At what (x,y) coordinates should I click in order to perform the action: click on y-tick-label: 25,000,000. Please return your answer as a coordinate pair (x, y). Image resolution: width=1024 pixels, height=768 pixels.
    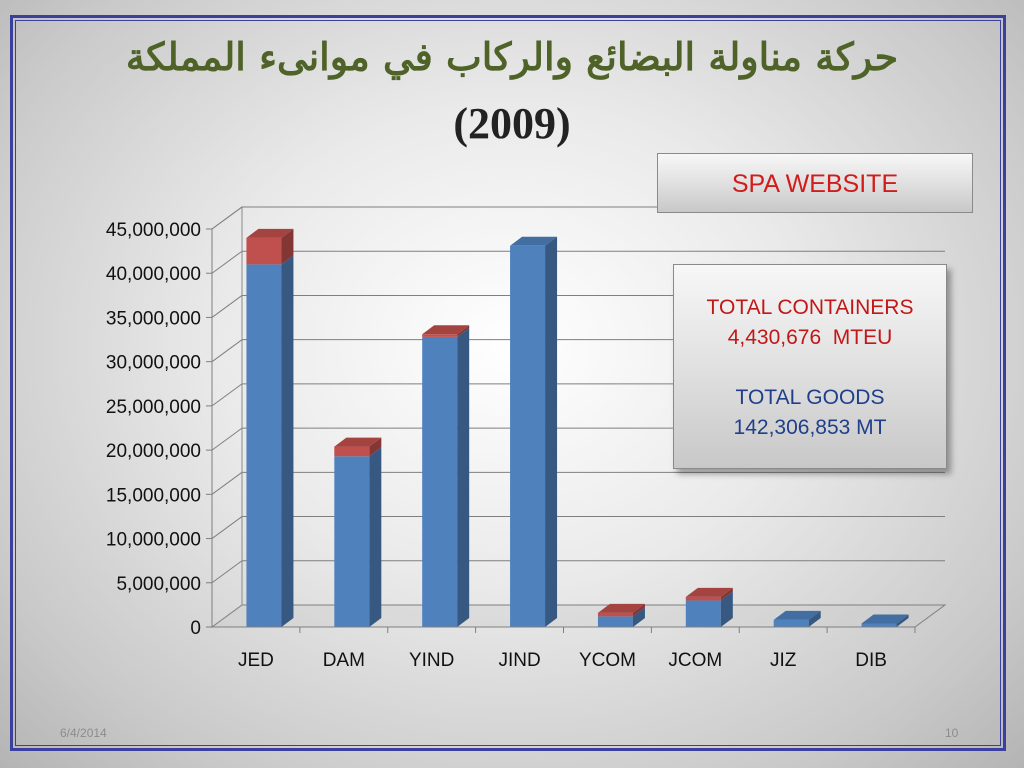
    Looking at the image, I should click on (153, 407).